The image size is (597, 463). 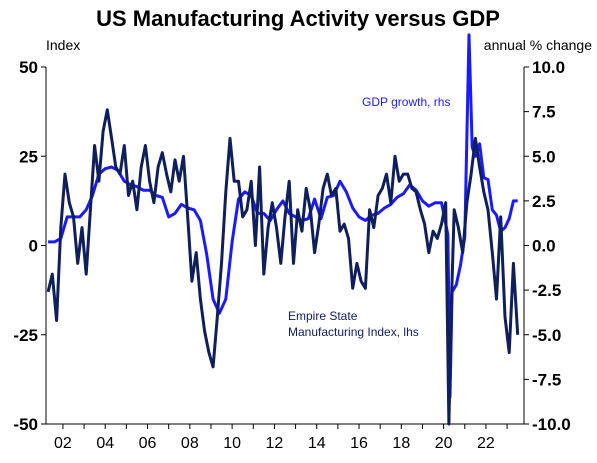 I want to click on x-tick-label: 12, so click(x=275, y=443).